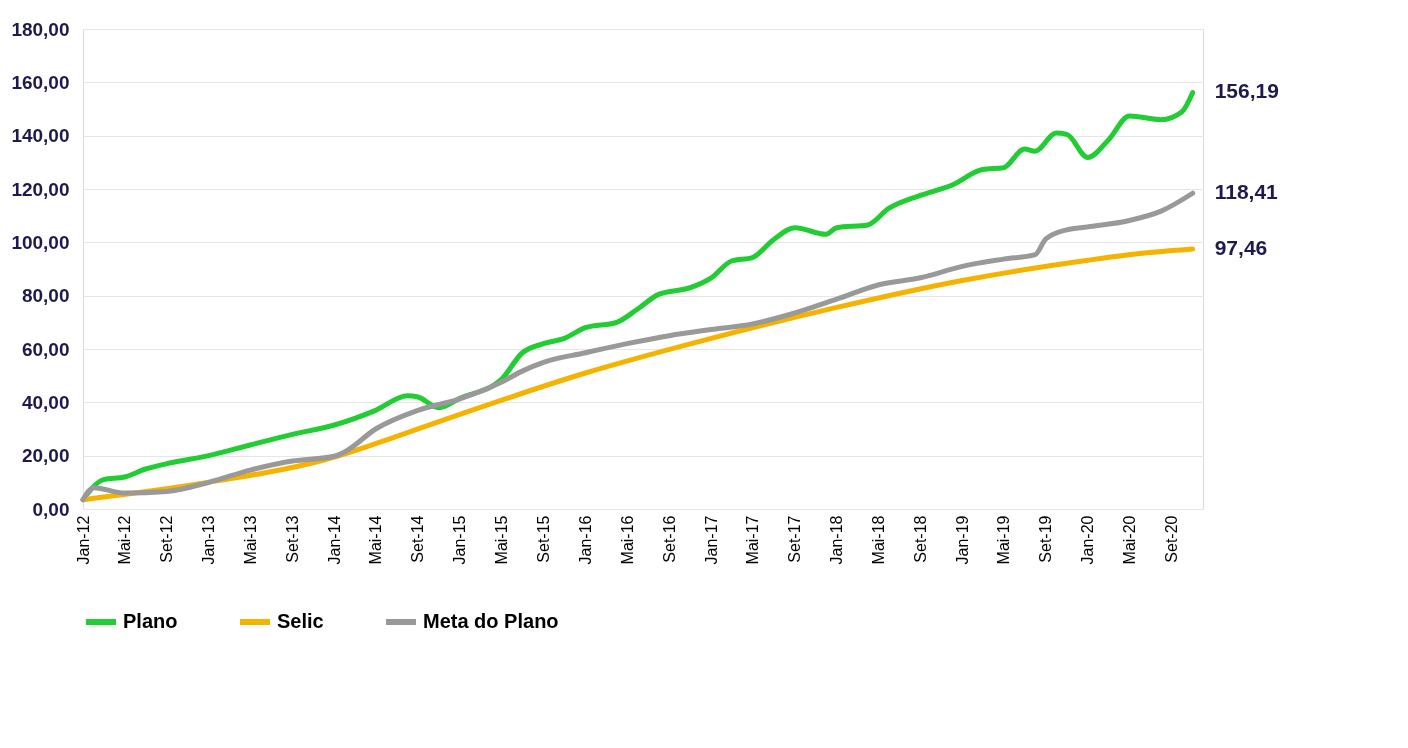  Describe the element at coordinates (209, 540) in the screenshot. I see `x-tick-label: Jan-13` at that location.